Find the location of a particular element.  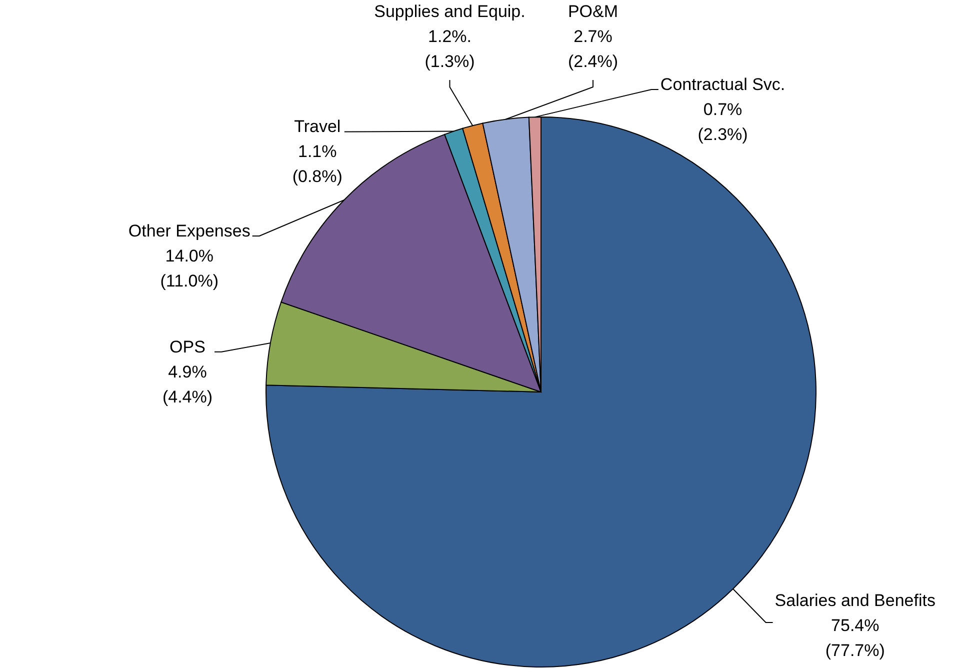

data-label: 0.7% (2.3%) is located at coordinates (723, 122).